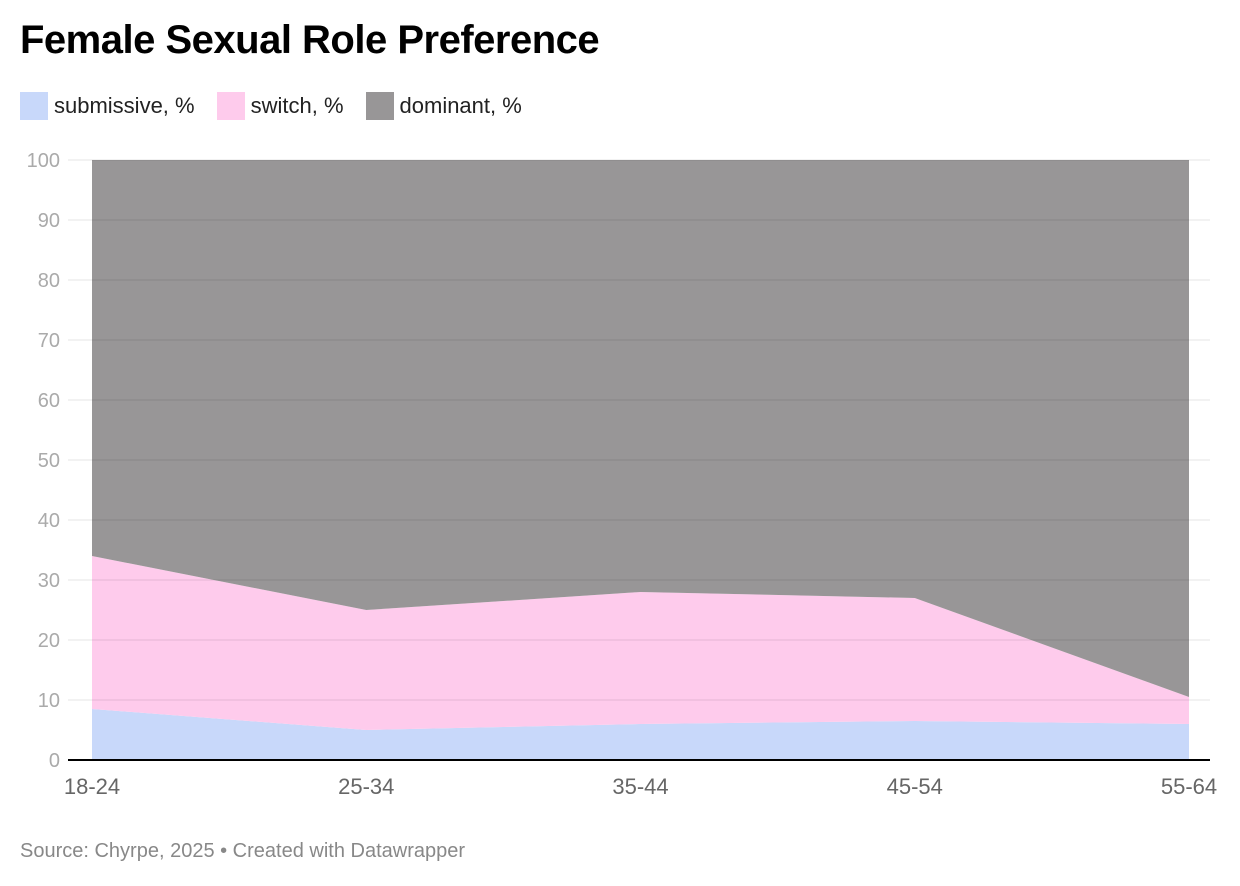  What do you see at coordinates (49, 581) in the screenshot?
I see `y-tick-label: 30` at bounding box center [49, 581].